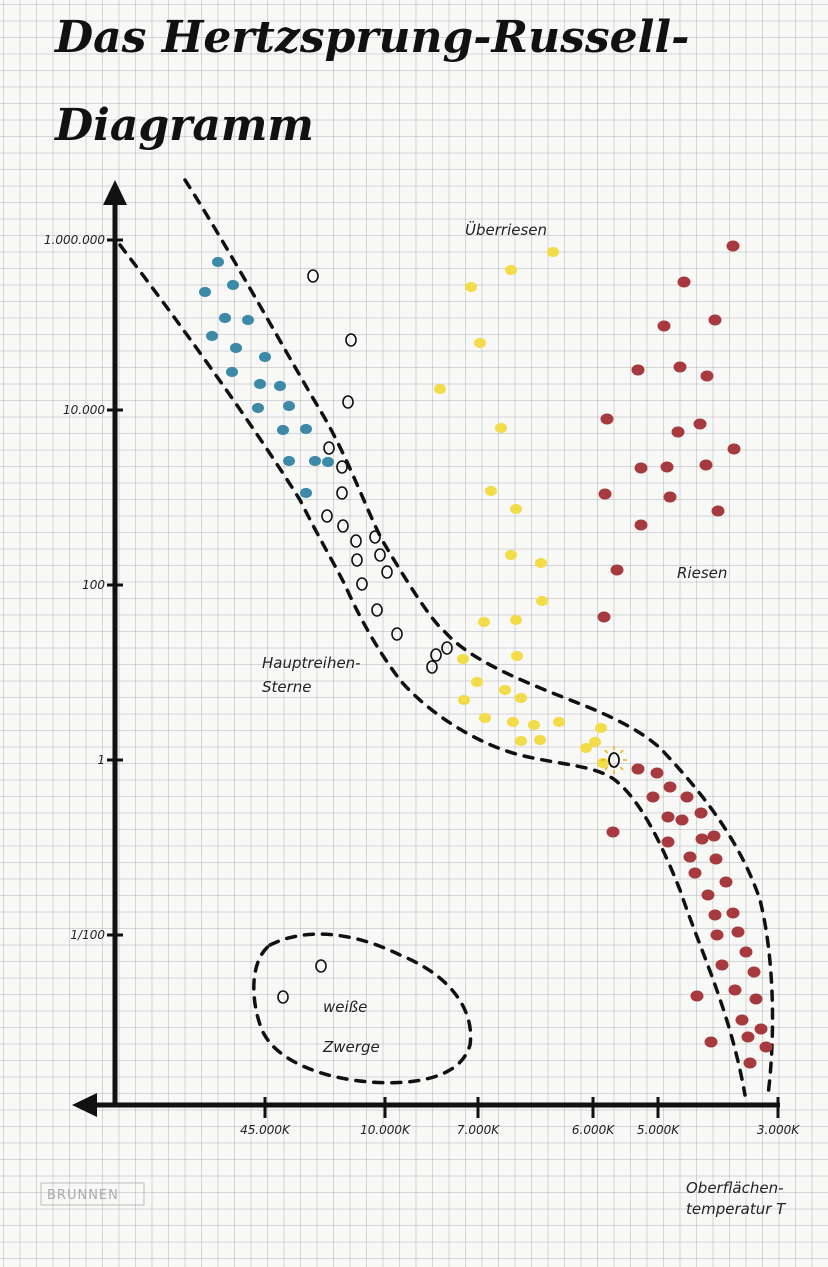 This screenshot has height=1267, width=828. I want to click on sun, so click(614, 760).